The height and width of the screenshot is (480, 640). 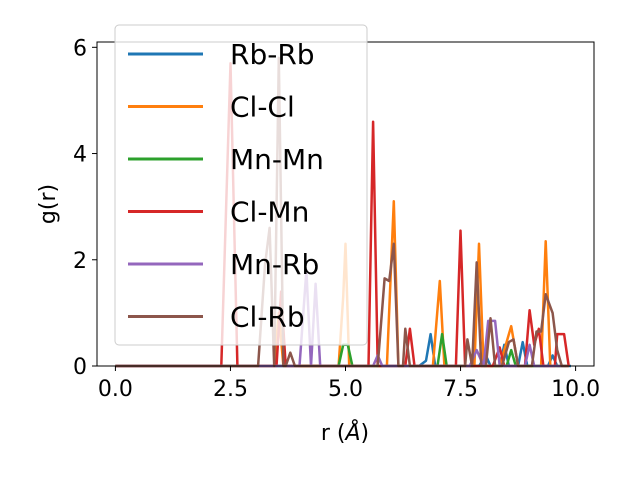 I want to click on x-axis-ticks: 0.0 2.5 5.0 7.5 10.0, so click(x=349, y=384).